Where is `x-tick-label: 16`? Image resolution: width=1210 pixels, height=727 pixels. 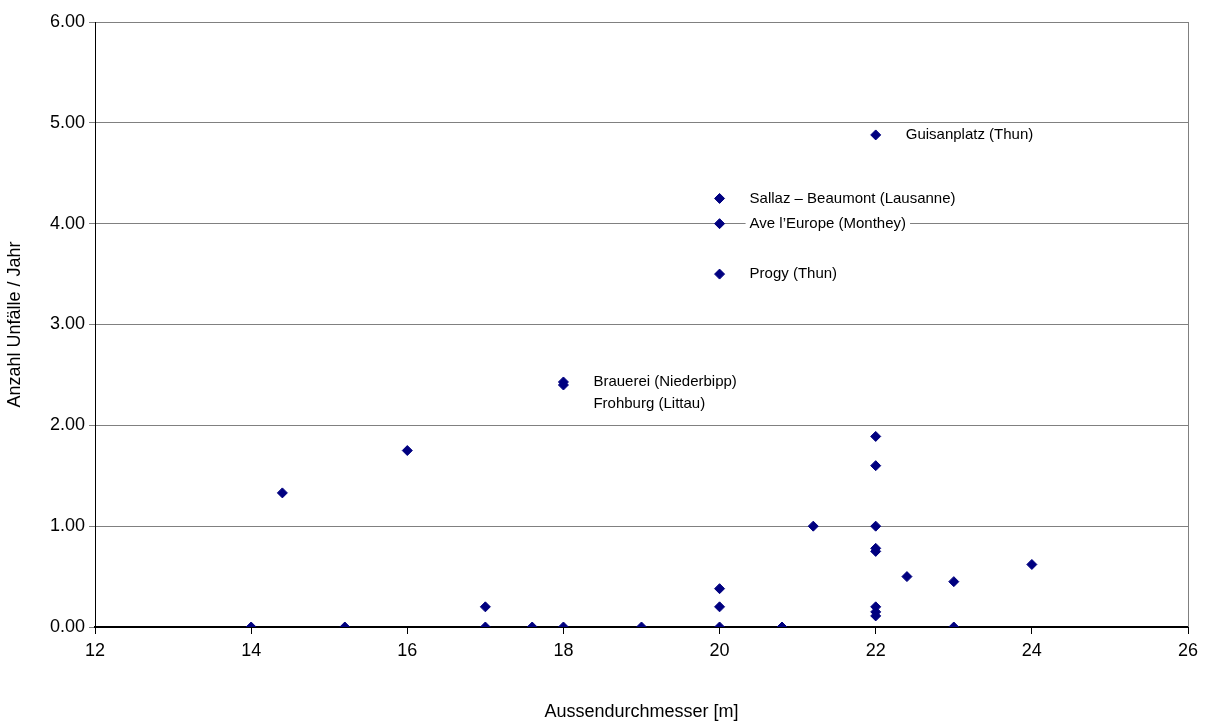 x-tick-label: 16 is located at coordinates (407, 649).